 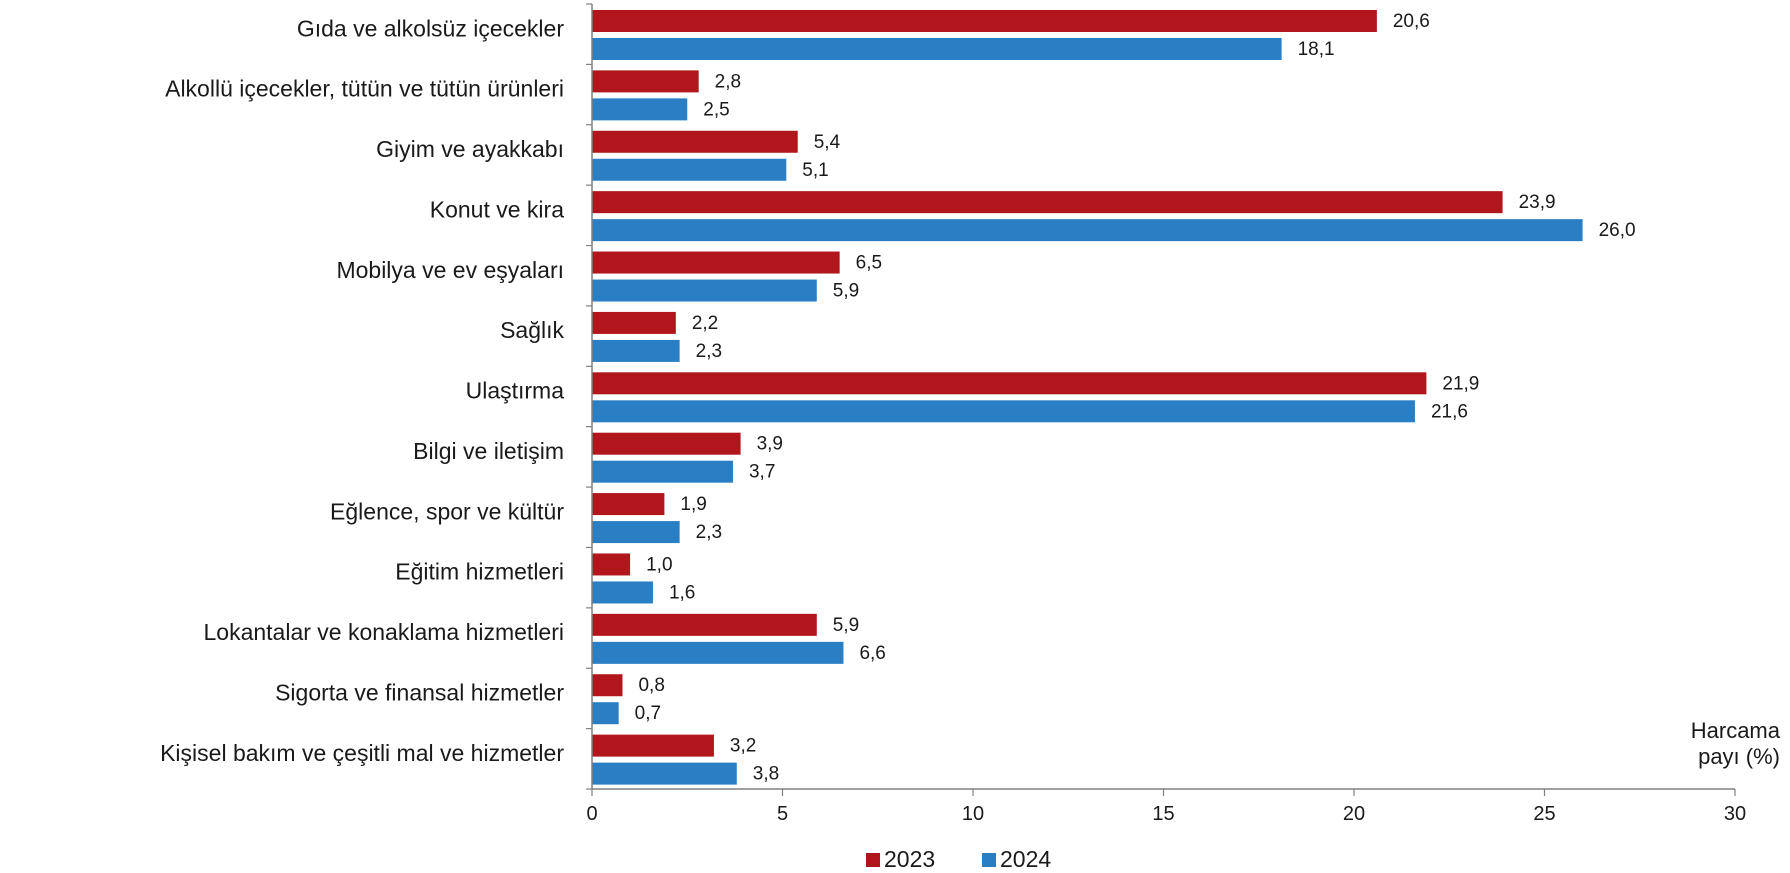 I want to click on x-tick-label: 25, so click(x=1544, y=814).